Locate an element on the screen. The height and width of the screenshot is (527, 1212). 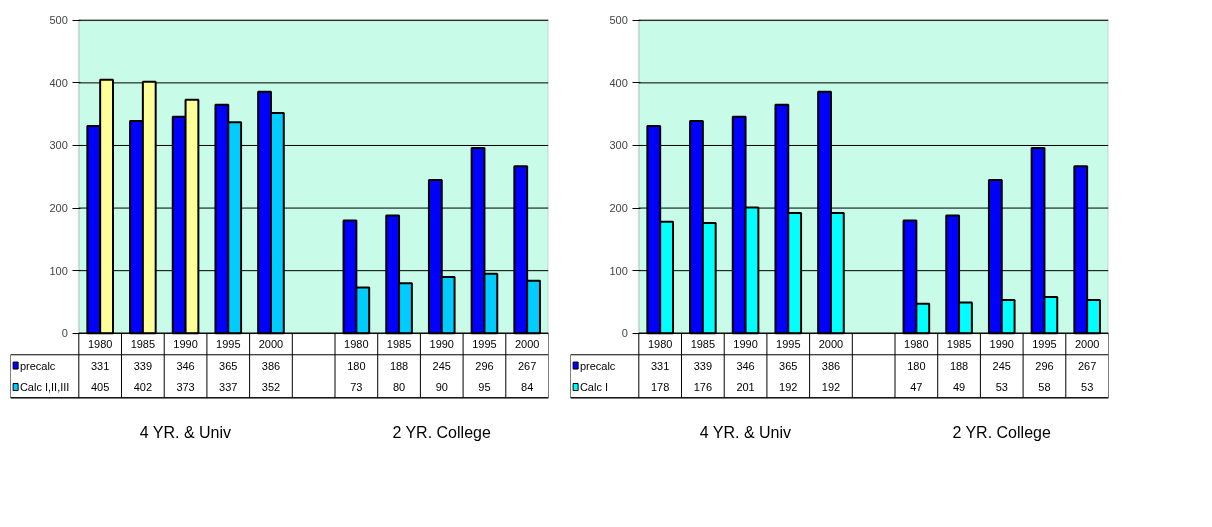
data-label: 95 is located at coordinates (484, 387).